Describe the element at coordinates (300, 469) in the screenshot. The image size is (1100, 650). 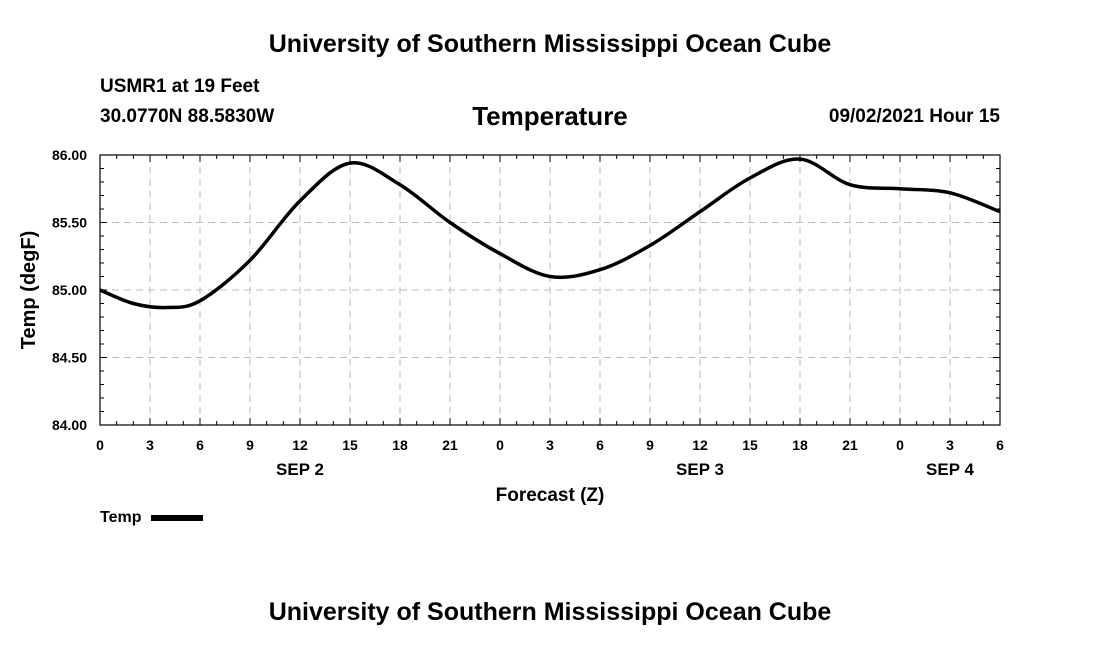
I see `day-label: SEP 2` at that location.